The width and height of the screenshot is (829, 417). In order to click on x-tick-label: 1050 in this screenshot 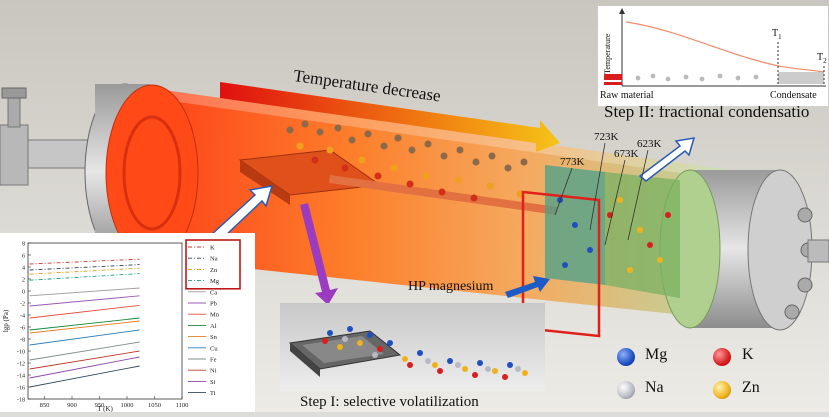, I will do `click(154, 405)`.